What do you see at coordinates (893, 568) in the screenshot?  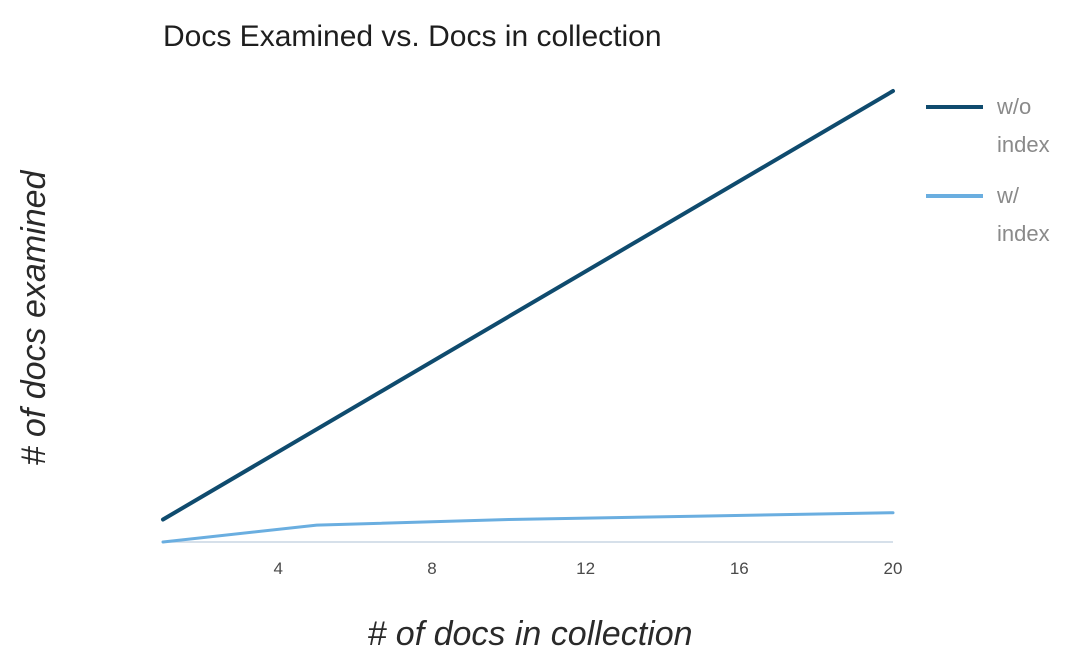 I see `x-tick-label: 20` at bounding box center [893, 568].